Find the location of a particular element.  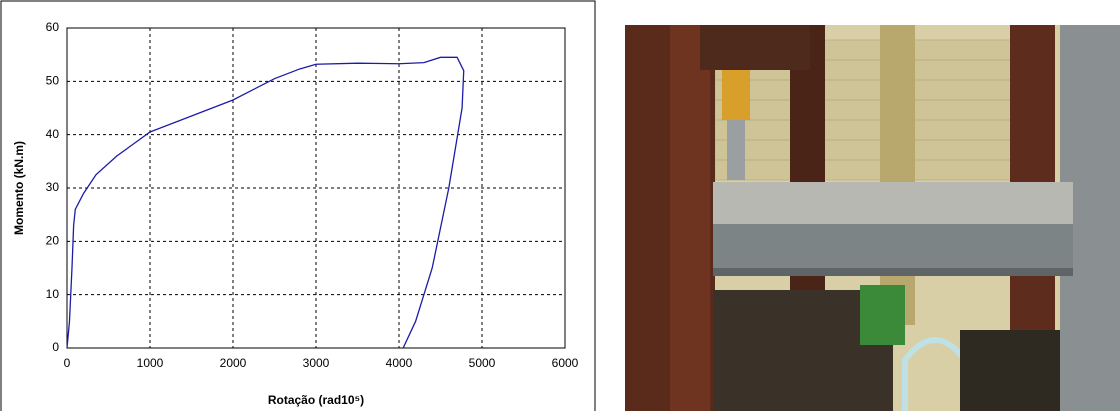

y-tick-label: 20 is located at coordinates (53, 241).